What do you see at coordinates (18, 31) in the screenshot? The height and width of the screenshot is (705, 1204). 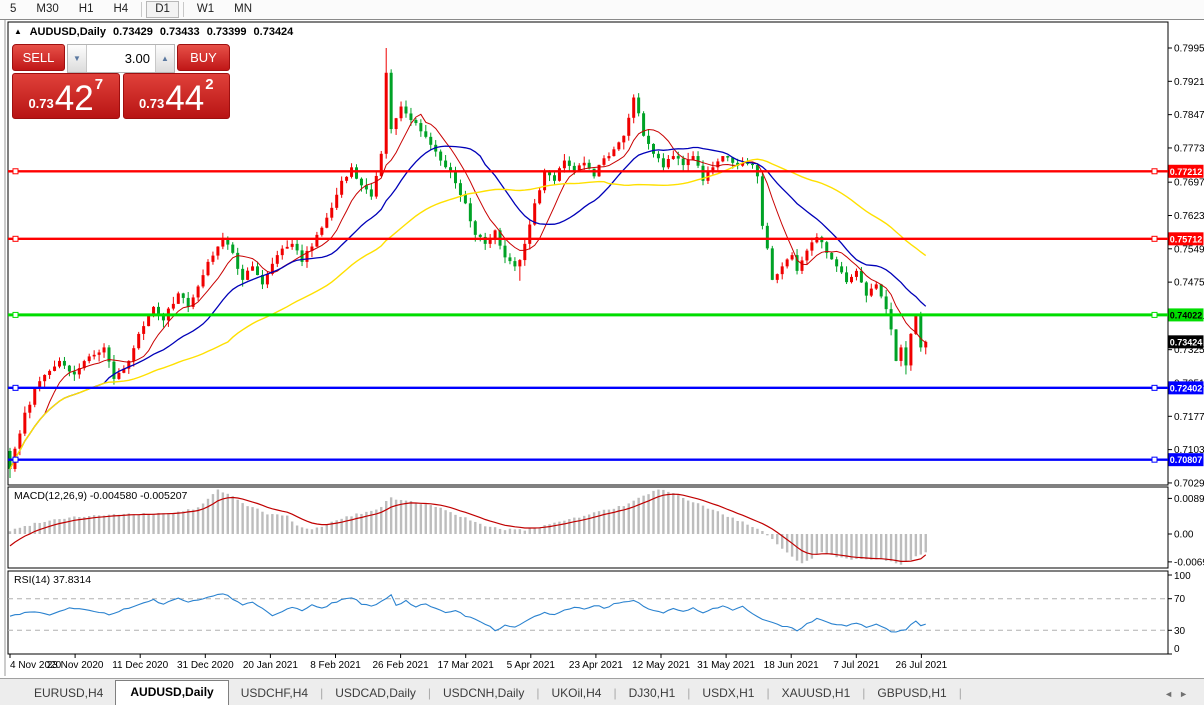 I see `collapse-triangle-icon: ▲` at bounding box center [18, 31].